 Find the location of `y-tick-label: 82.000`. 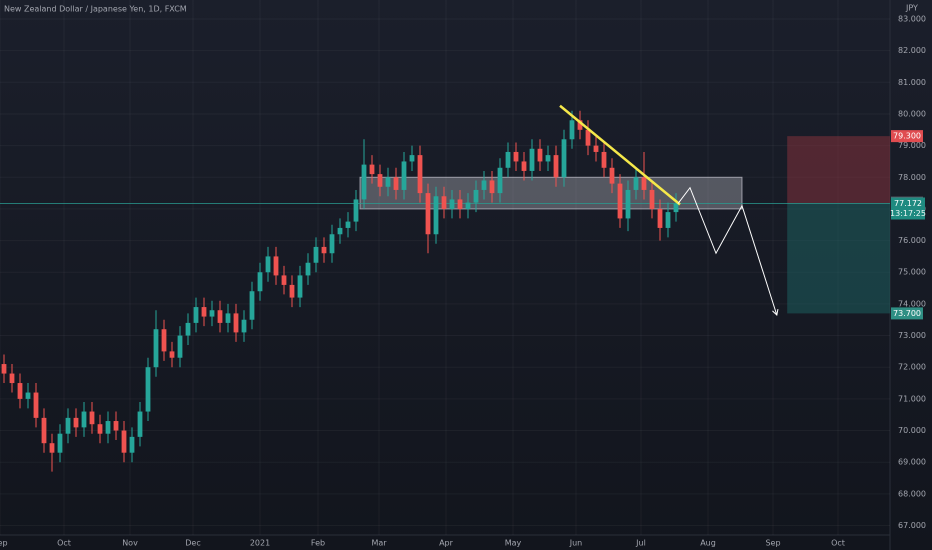

y-tick-label: 82.000 is located at coordinates (912, 50).